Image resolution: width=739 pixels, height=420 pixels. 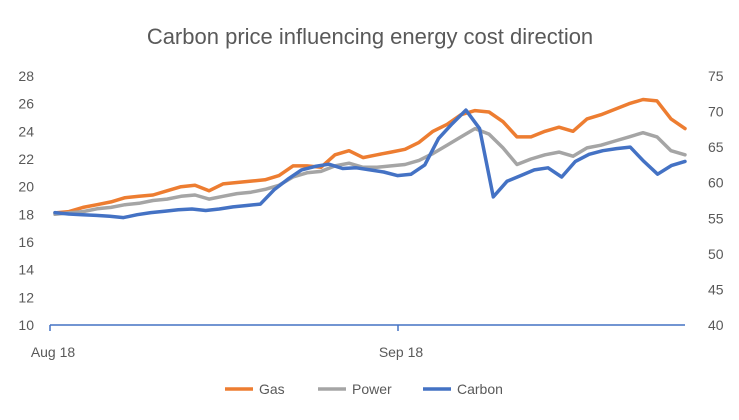 I want to click on left-axis-tick-label: 22, so click(x=26, y=159).